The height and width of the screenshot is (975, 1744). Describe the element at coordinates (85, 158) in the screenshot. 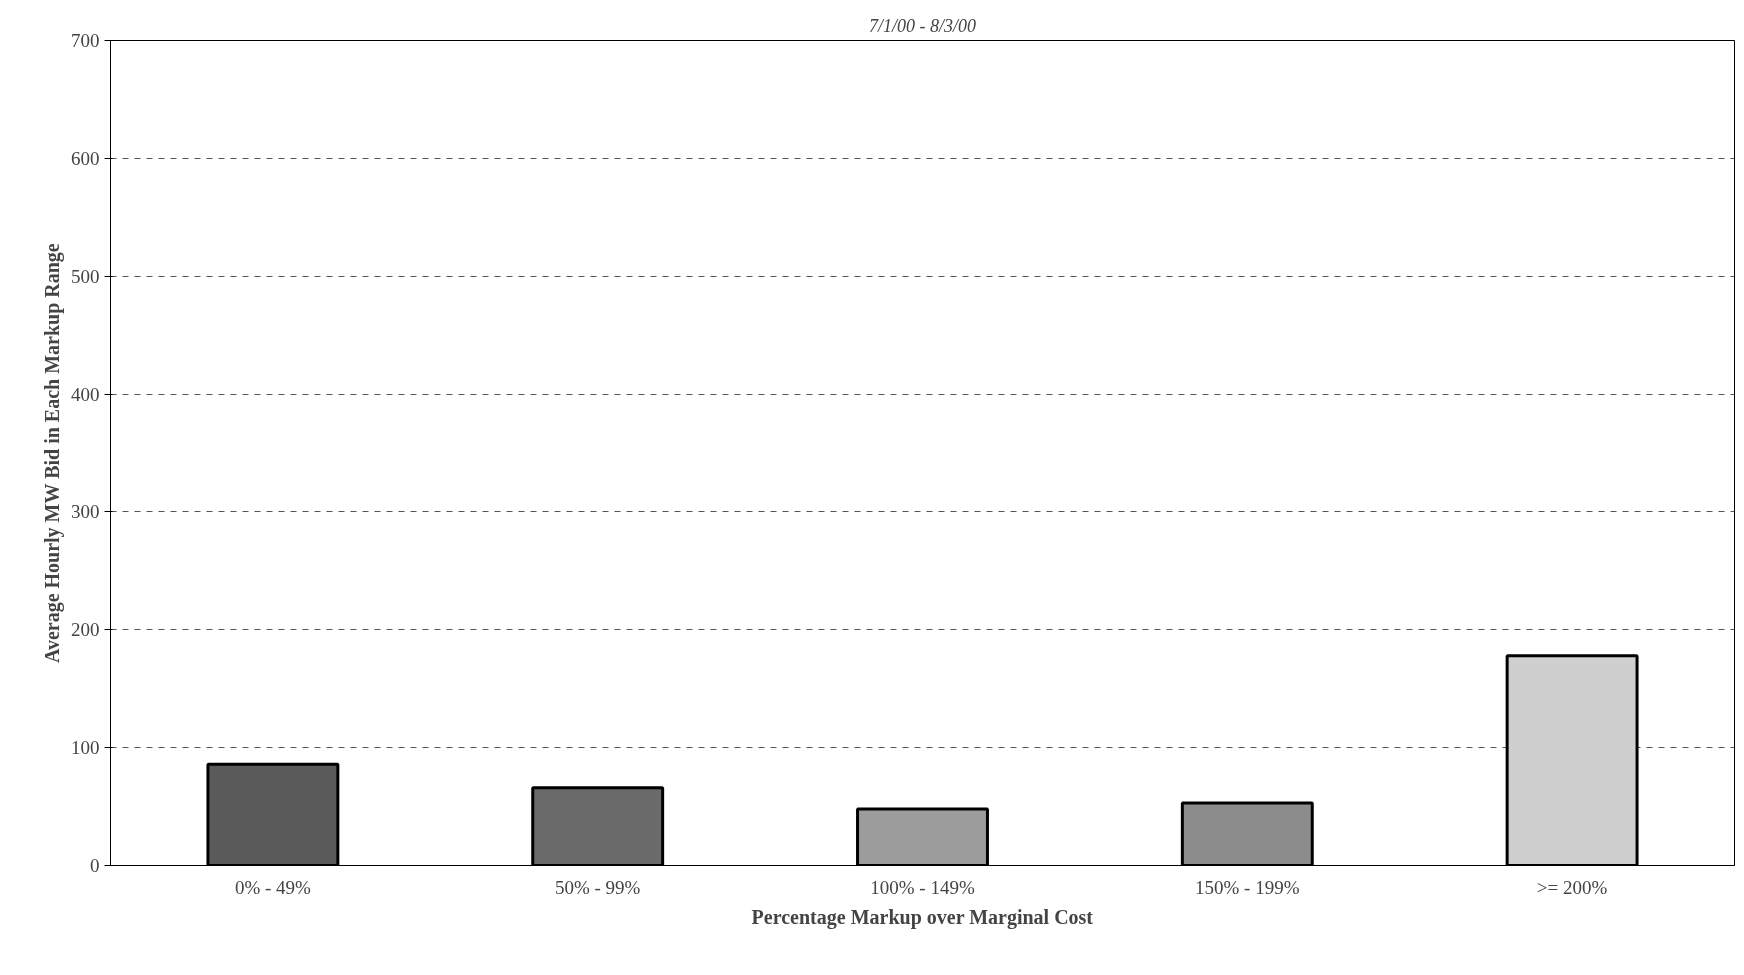

I see `y-tick-label: 600` at that location.